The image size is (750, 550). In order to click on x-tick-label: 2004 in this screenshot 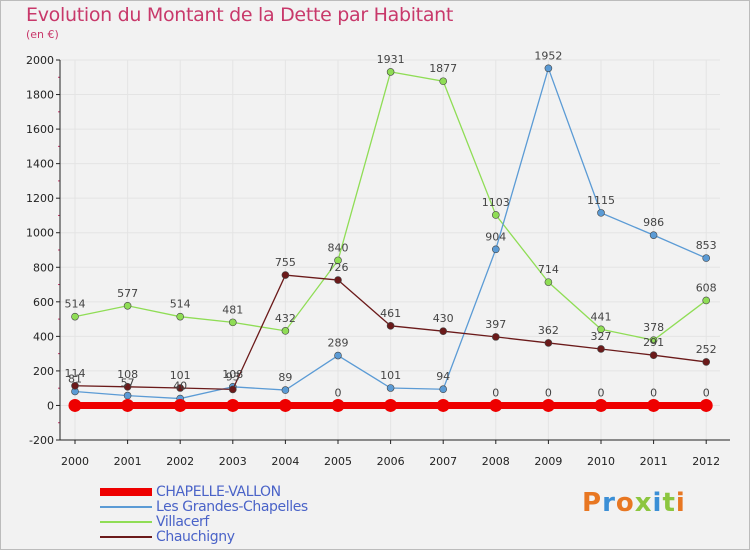, I will do `click(285, 461)`.